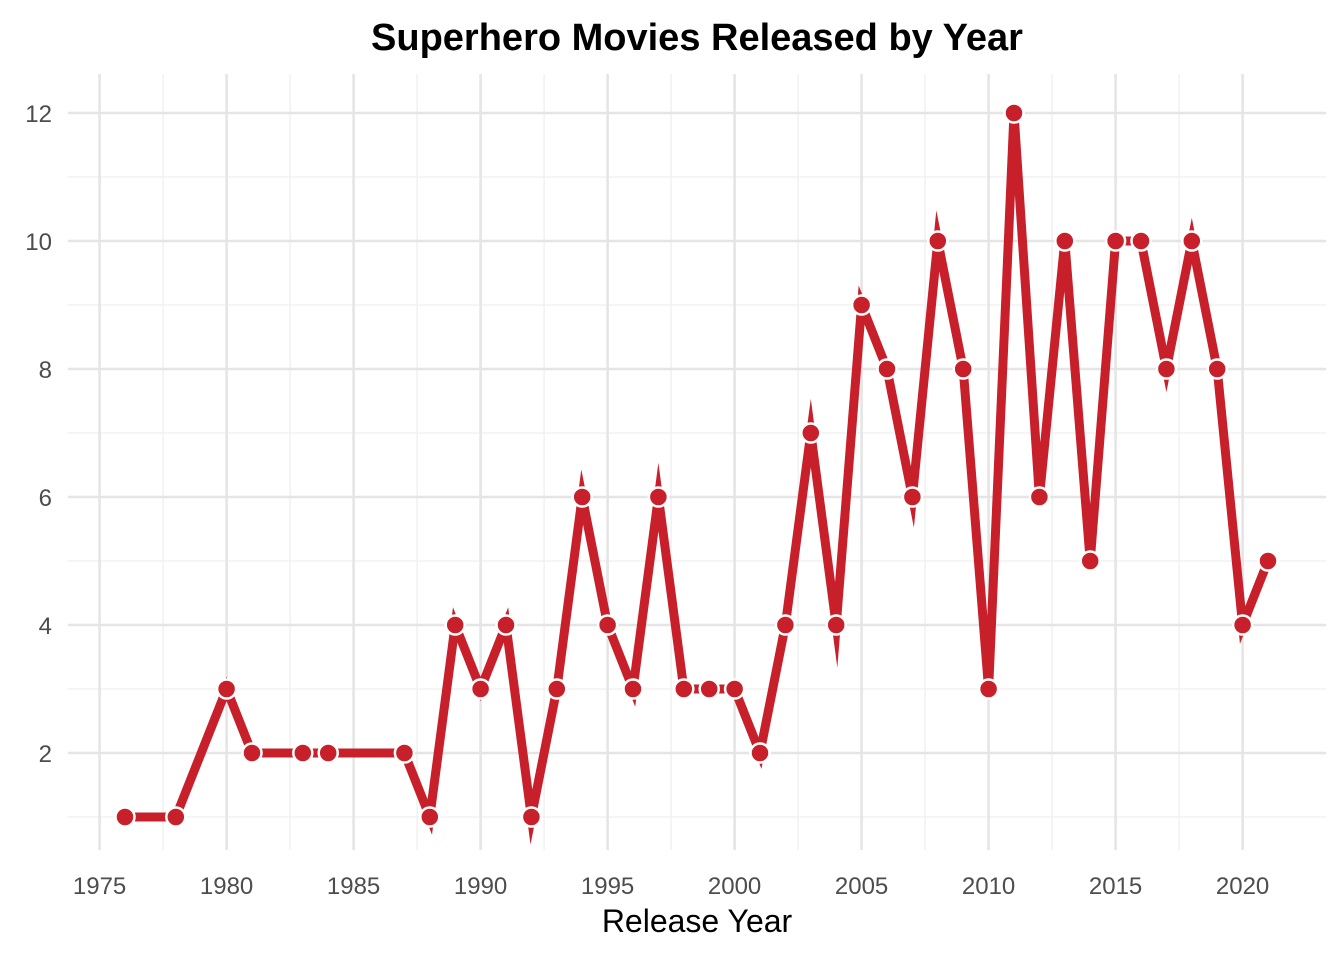 The image size is (1344, 960). Describe the element at coordinates (38, 242) in the screenshot. I see `y-tick-label: 10` at that location.